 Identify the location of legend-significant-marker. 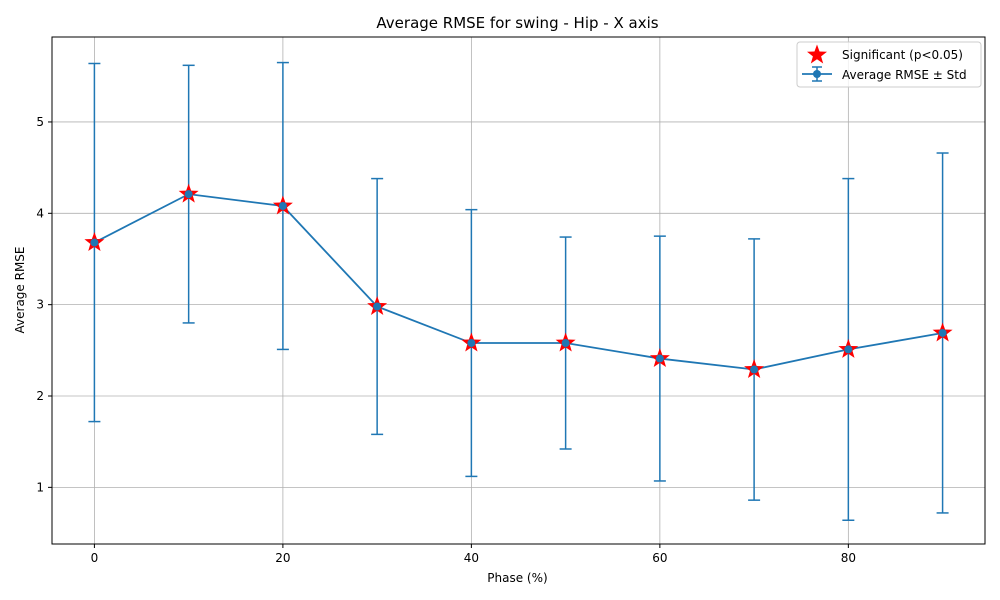
(817, 54).